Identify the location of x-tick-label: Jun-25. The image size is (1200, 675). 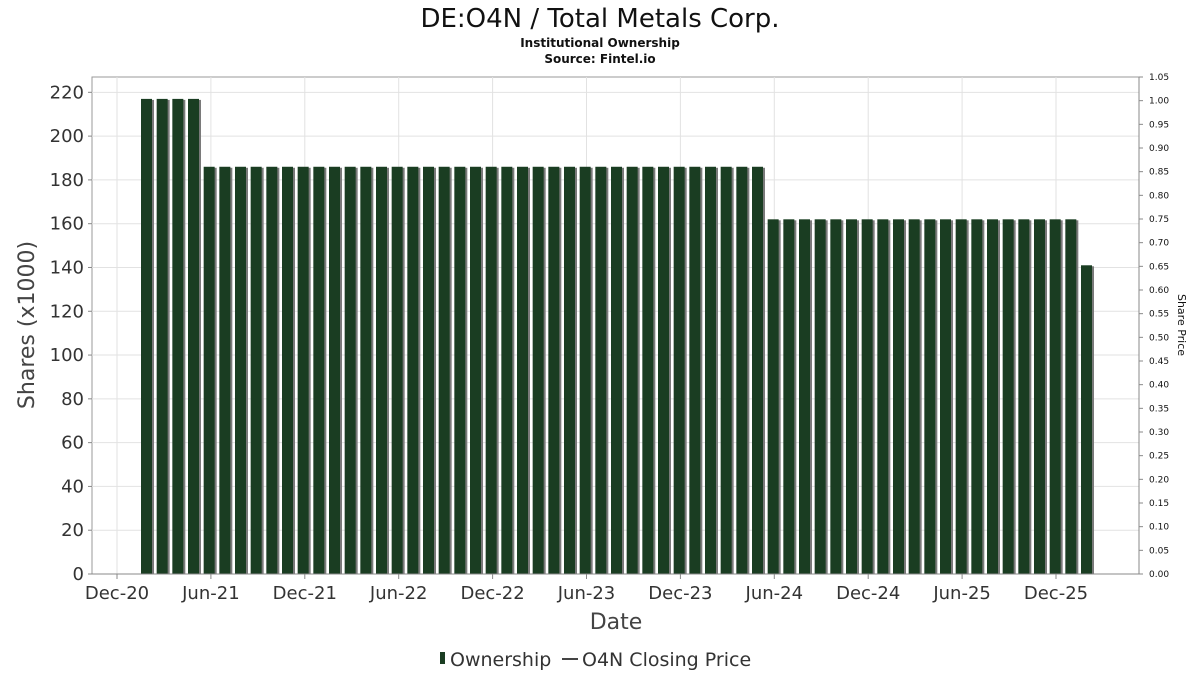
(961, 593).